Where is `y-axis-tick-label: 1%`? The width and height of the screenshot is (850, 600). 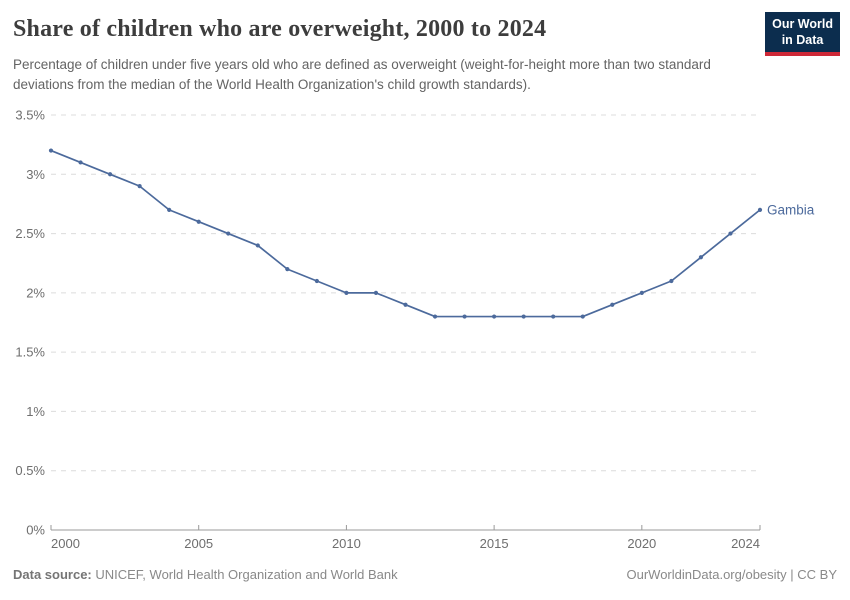 y-axis-tick-label: 1% is located at coordinates (35, 411).